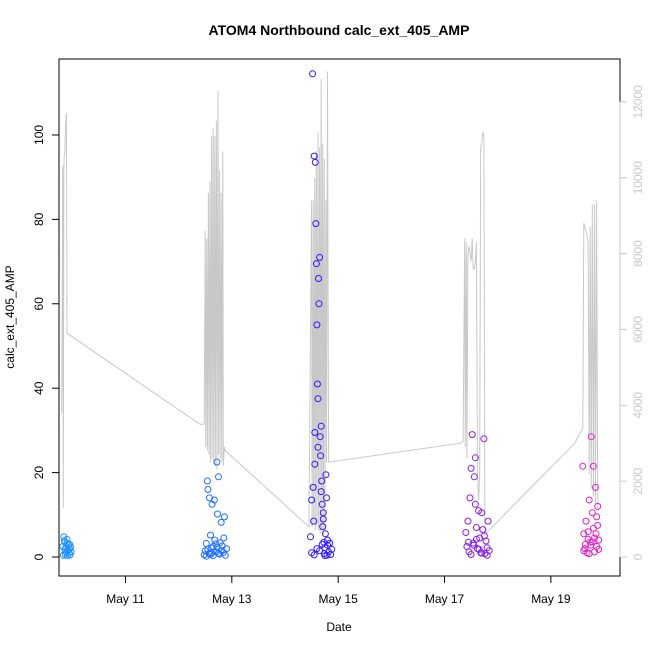  Describe the element at coordinates (638, 405) in the screenshot. I see `y2-tick-label: 4000` at that location.